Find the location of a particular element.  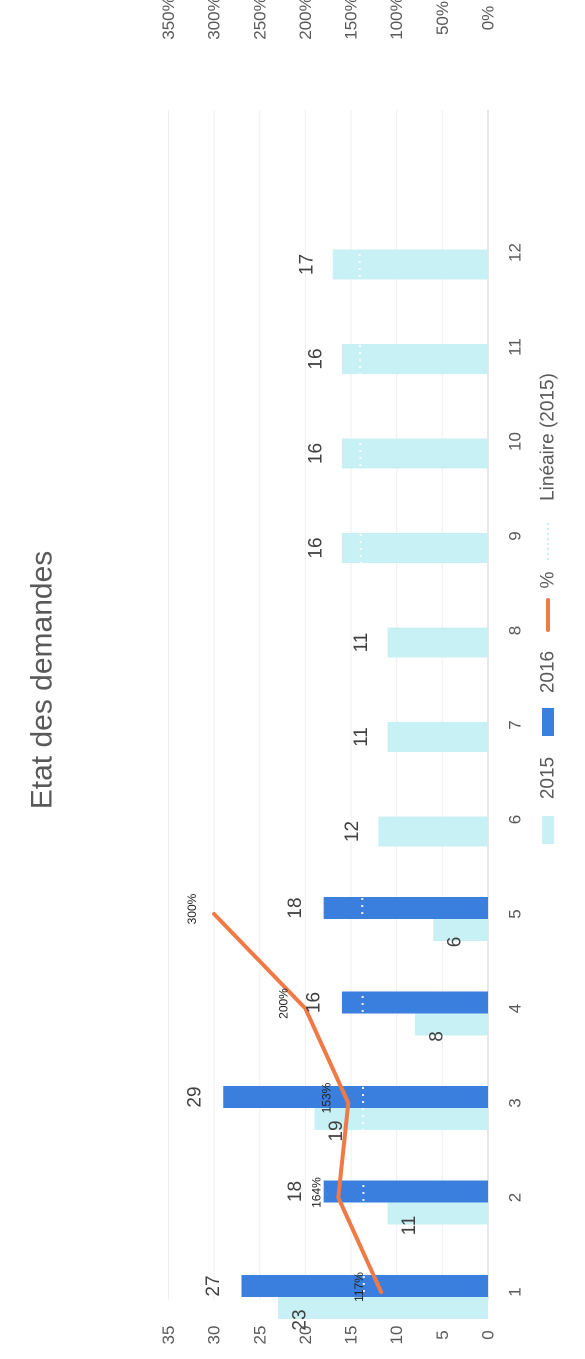

secondary-tick-label: 350% is located at coordinates (168, 20).